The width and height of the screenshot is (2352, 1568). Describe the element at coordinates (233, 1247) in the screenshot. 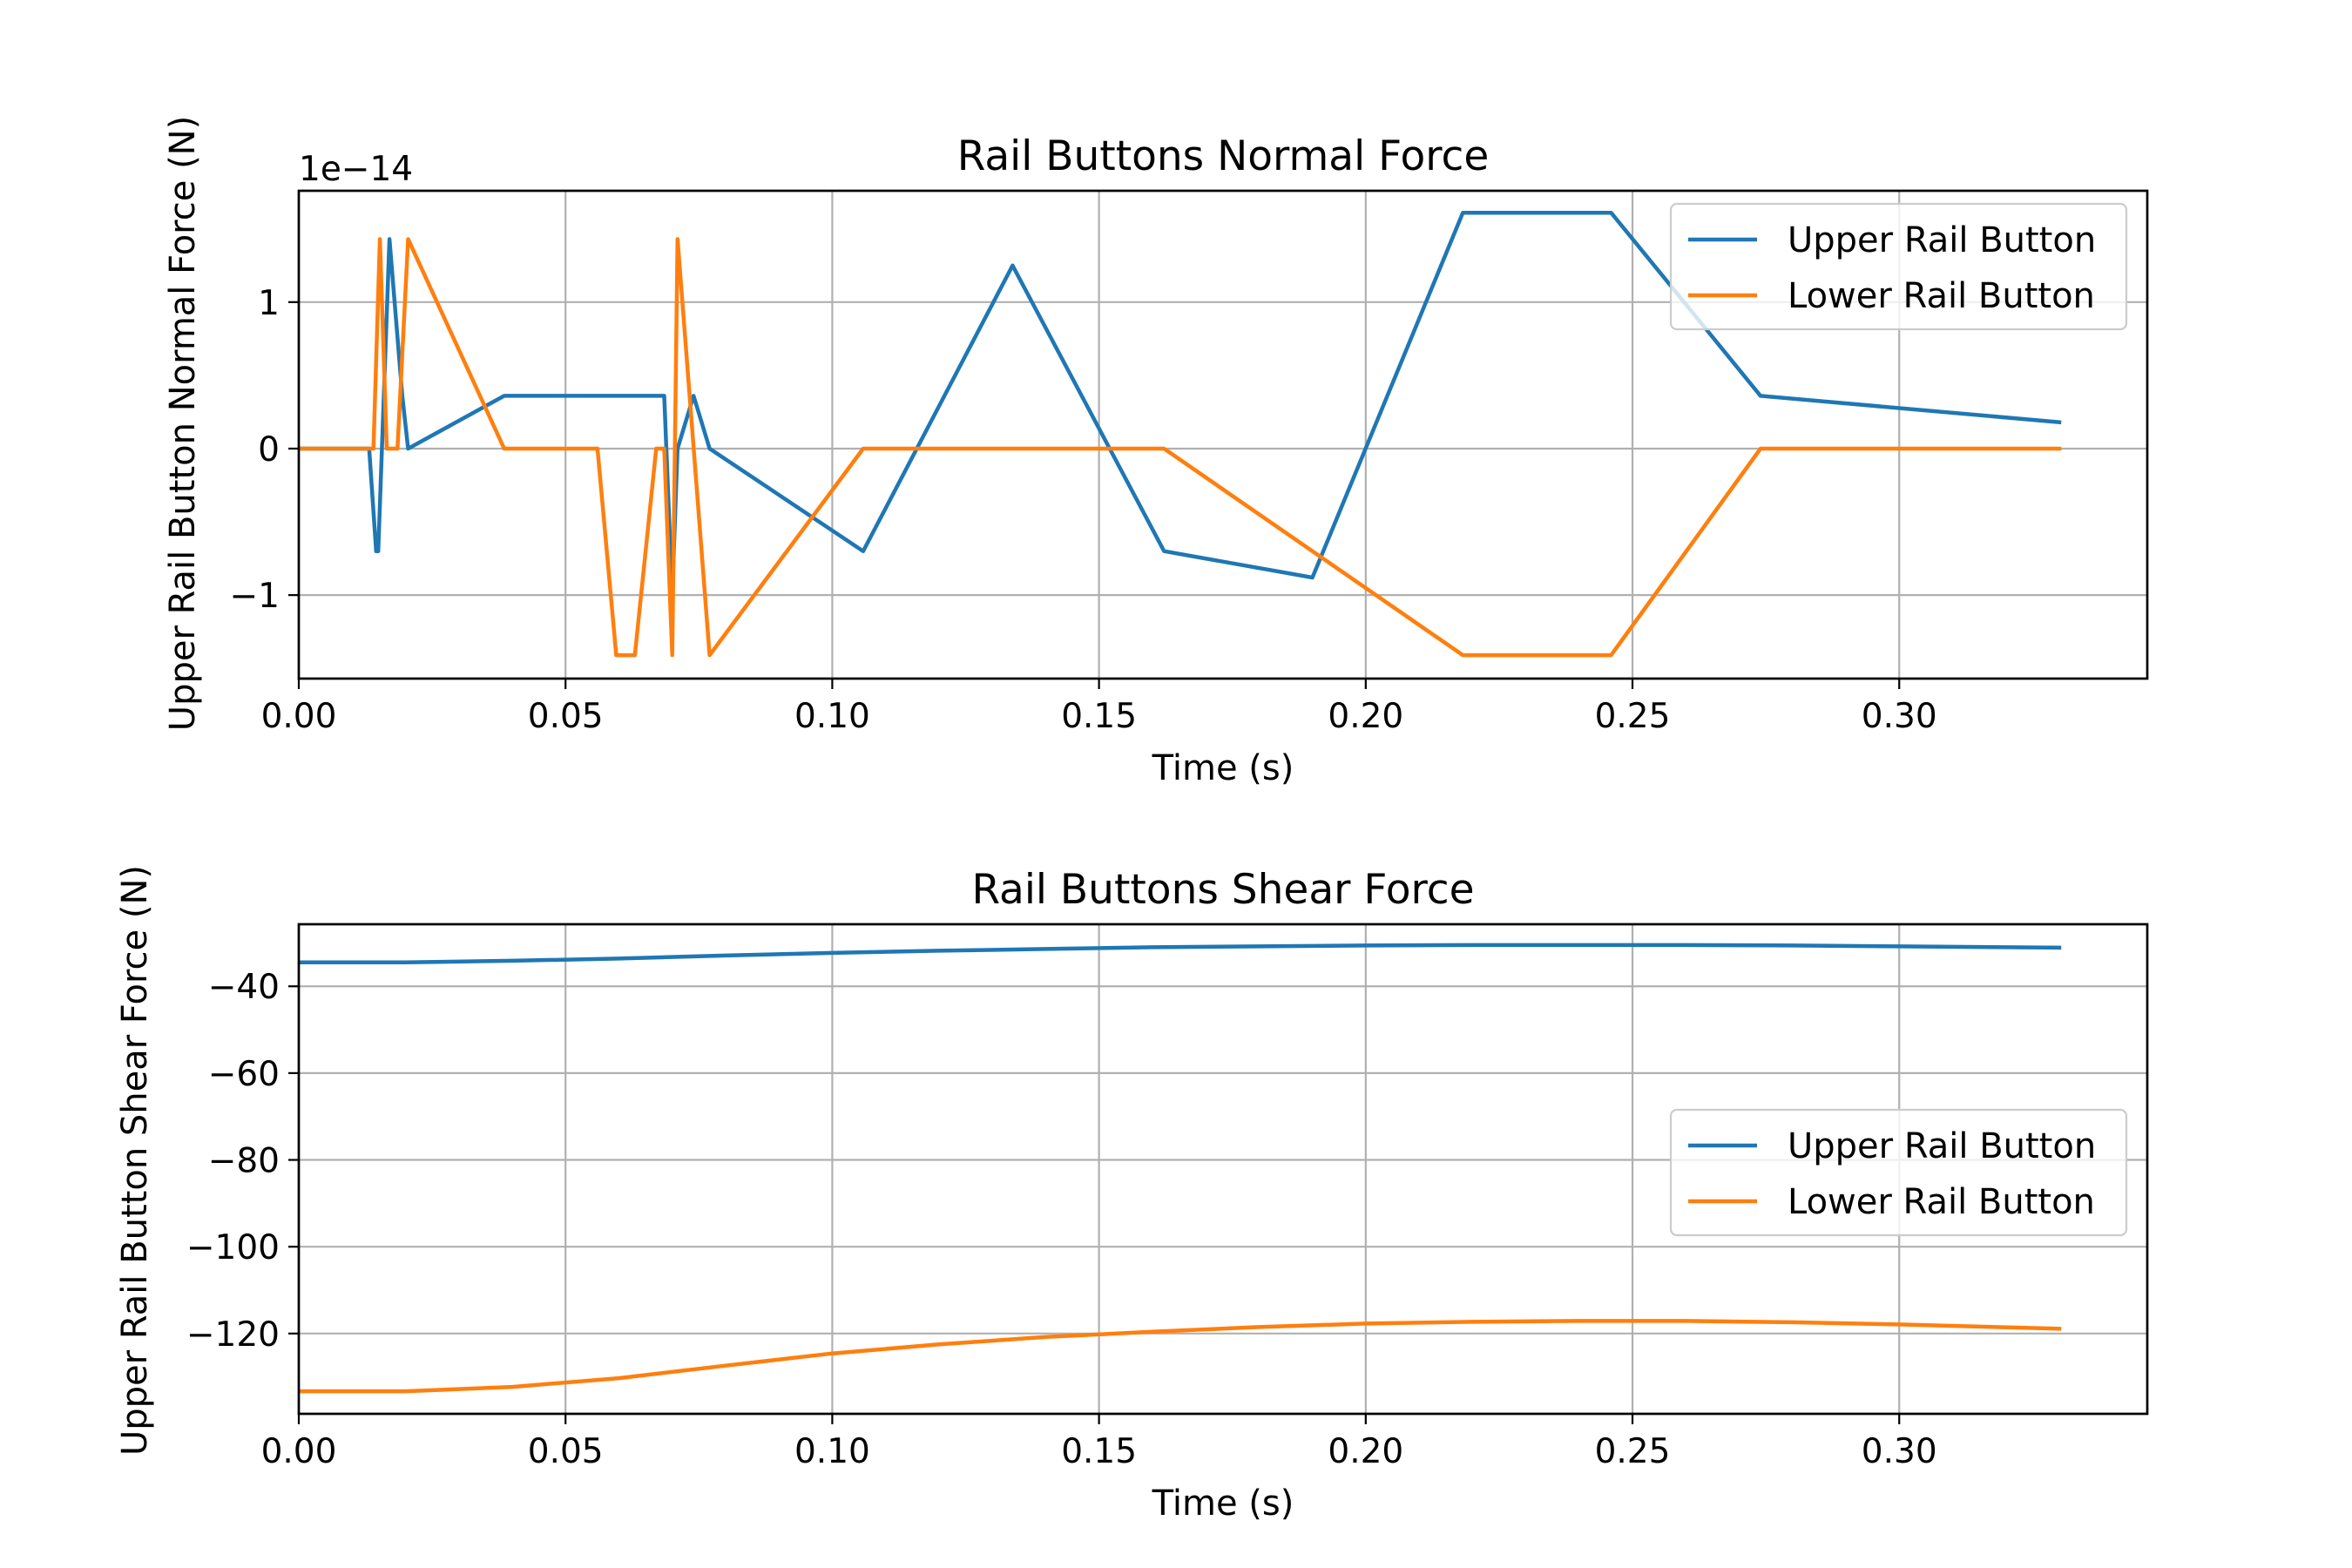

I see `y-tick-label: −100` at that location.